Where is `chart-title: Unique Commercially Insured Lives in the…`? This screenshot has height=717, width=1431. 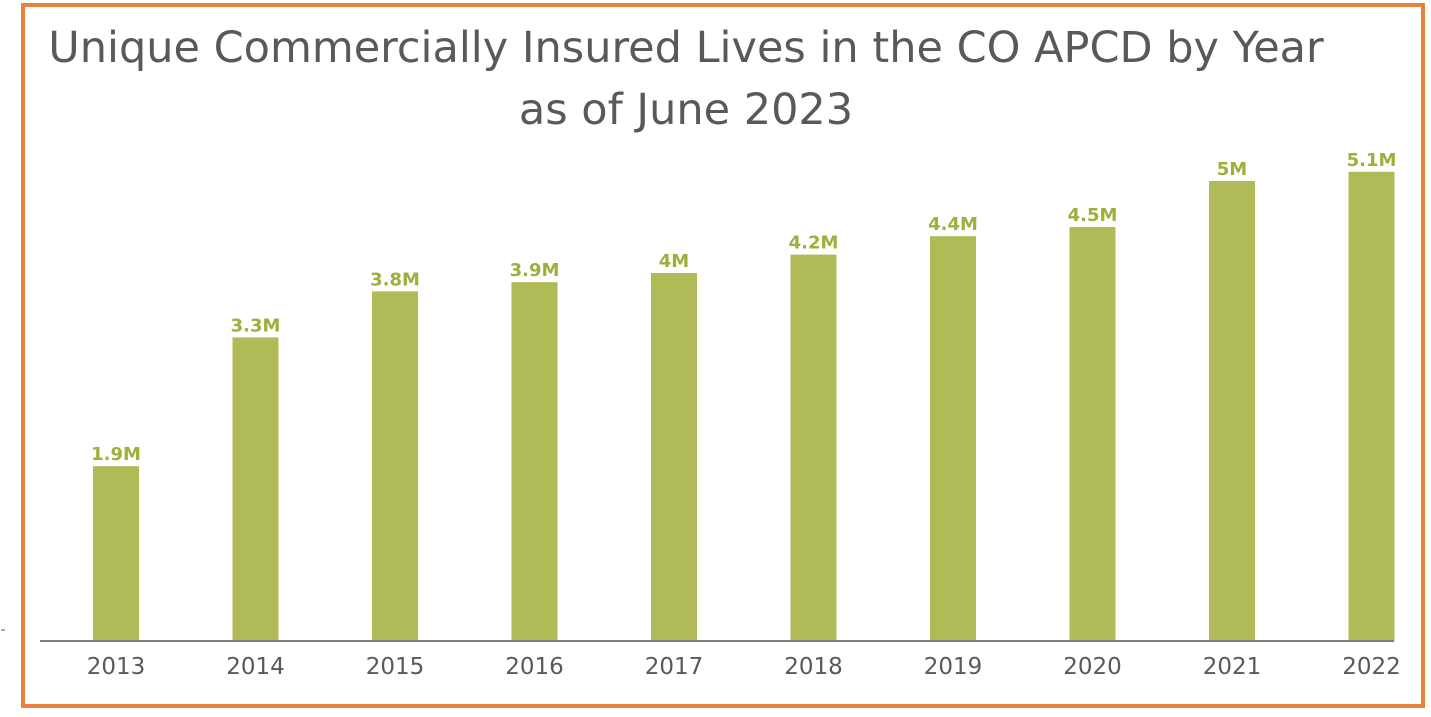
chart-title: Unique Commercially Insured Lives in the… is located at coordinates (686, 79).